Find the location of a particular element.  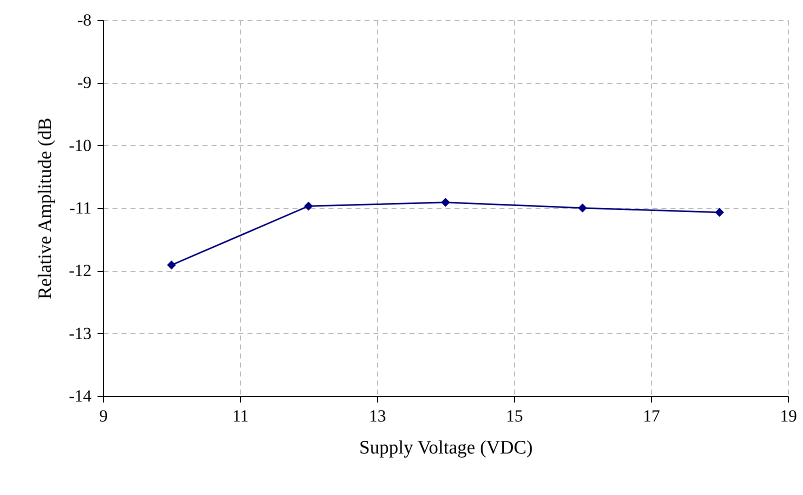

x-tick-label: 9 is located at coordinates (103, 416).